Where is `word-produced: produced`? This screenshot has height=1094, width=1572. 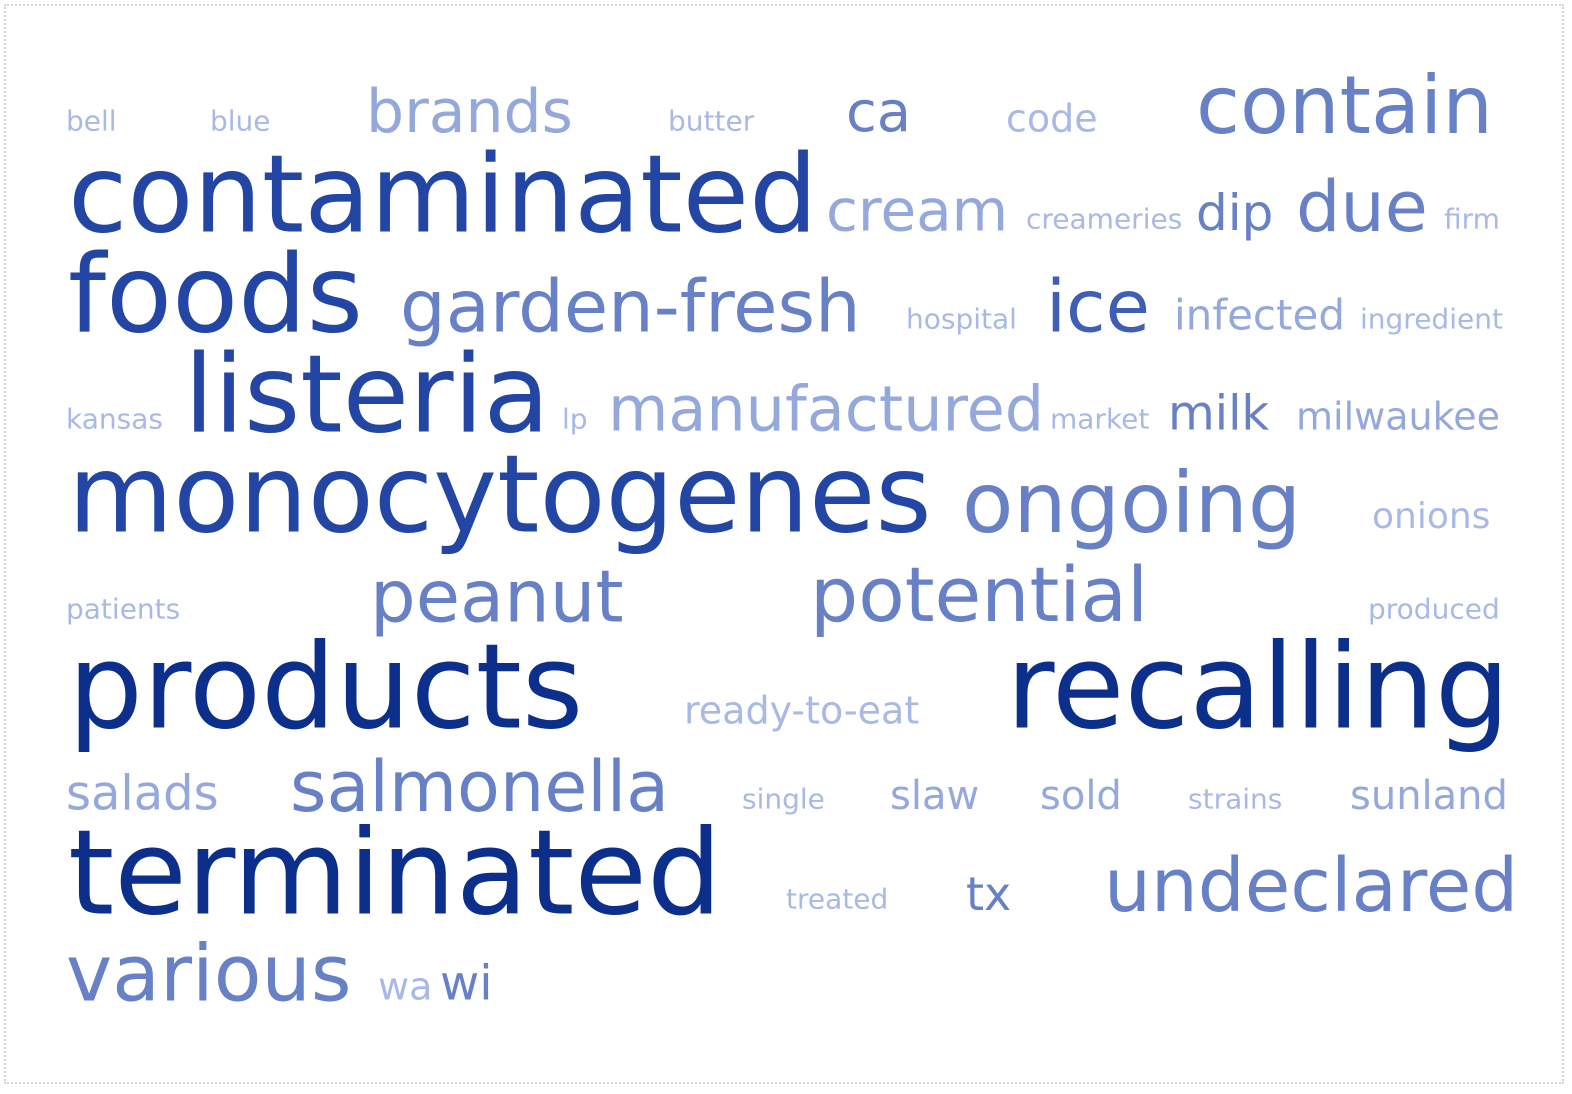 word-produced: produced is located at coordinates (1434, 609).